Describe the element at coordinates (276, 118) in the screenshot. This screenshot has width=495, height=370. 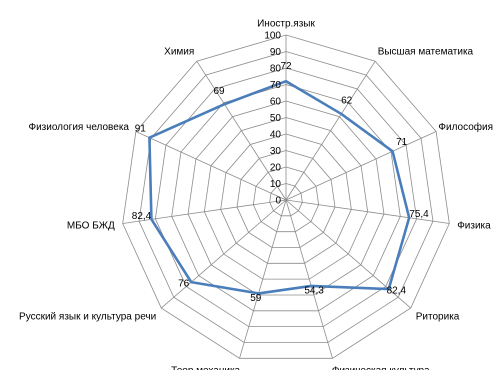
I see `radial-tick-label: 50` at that location.